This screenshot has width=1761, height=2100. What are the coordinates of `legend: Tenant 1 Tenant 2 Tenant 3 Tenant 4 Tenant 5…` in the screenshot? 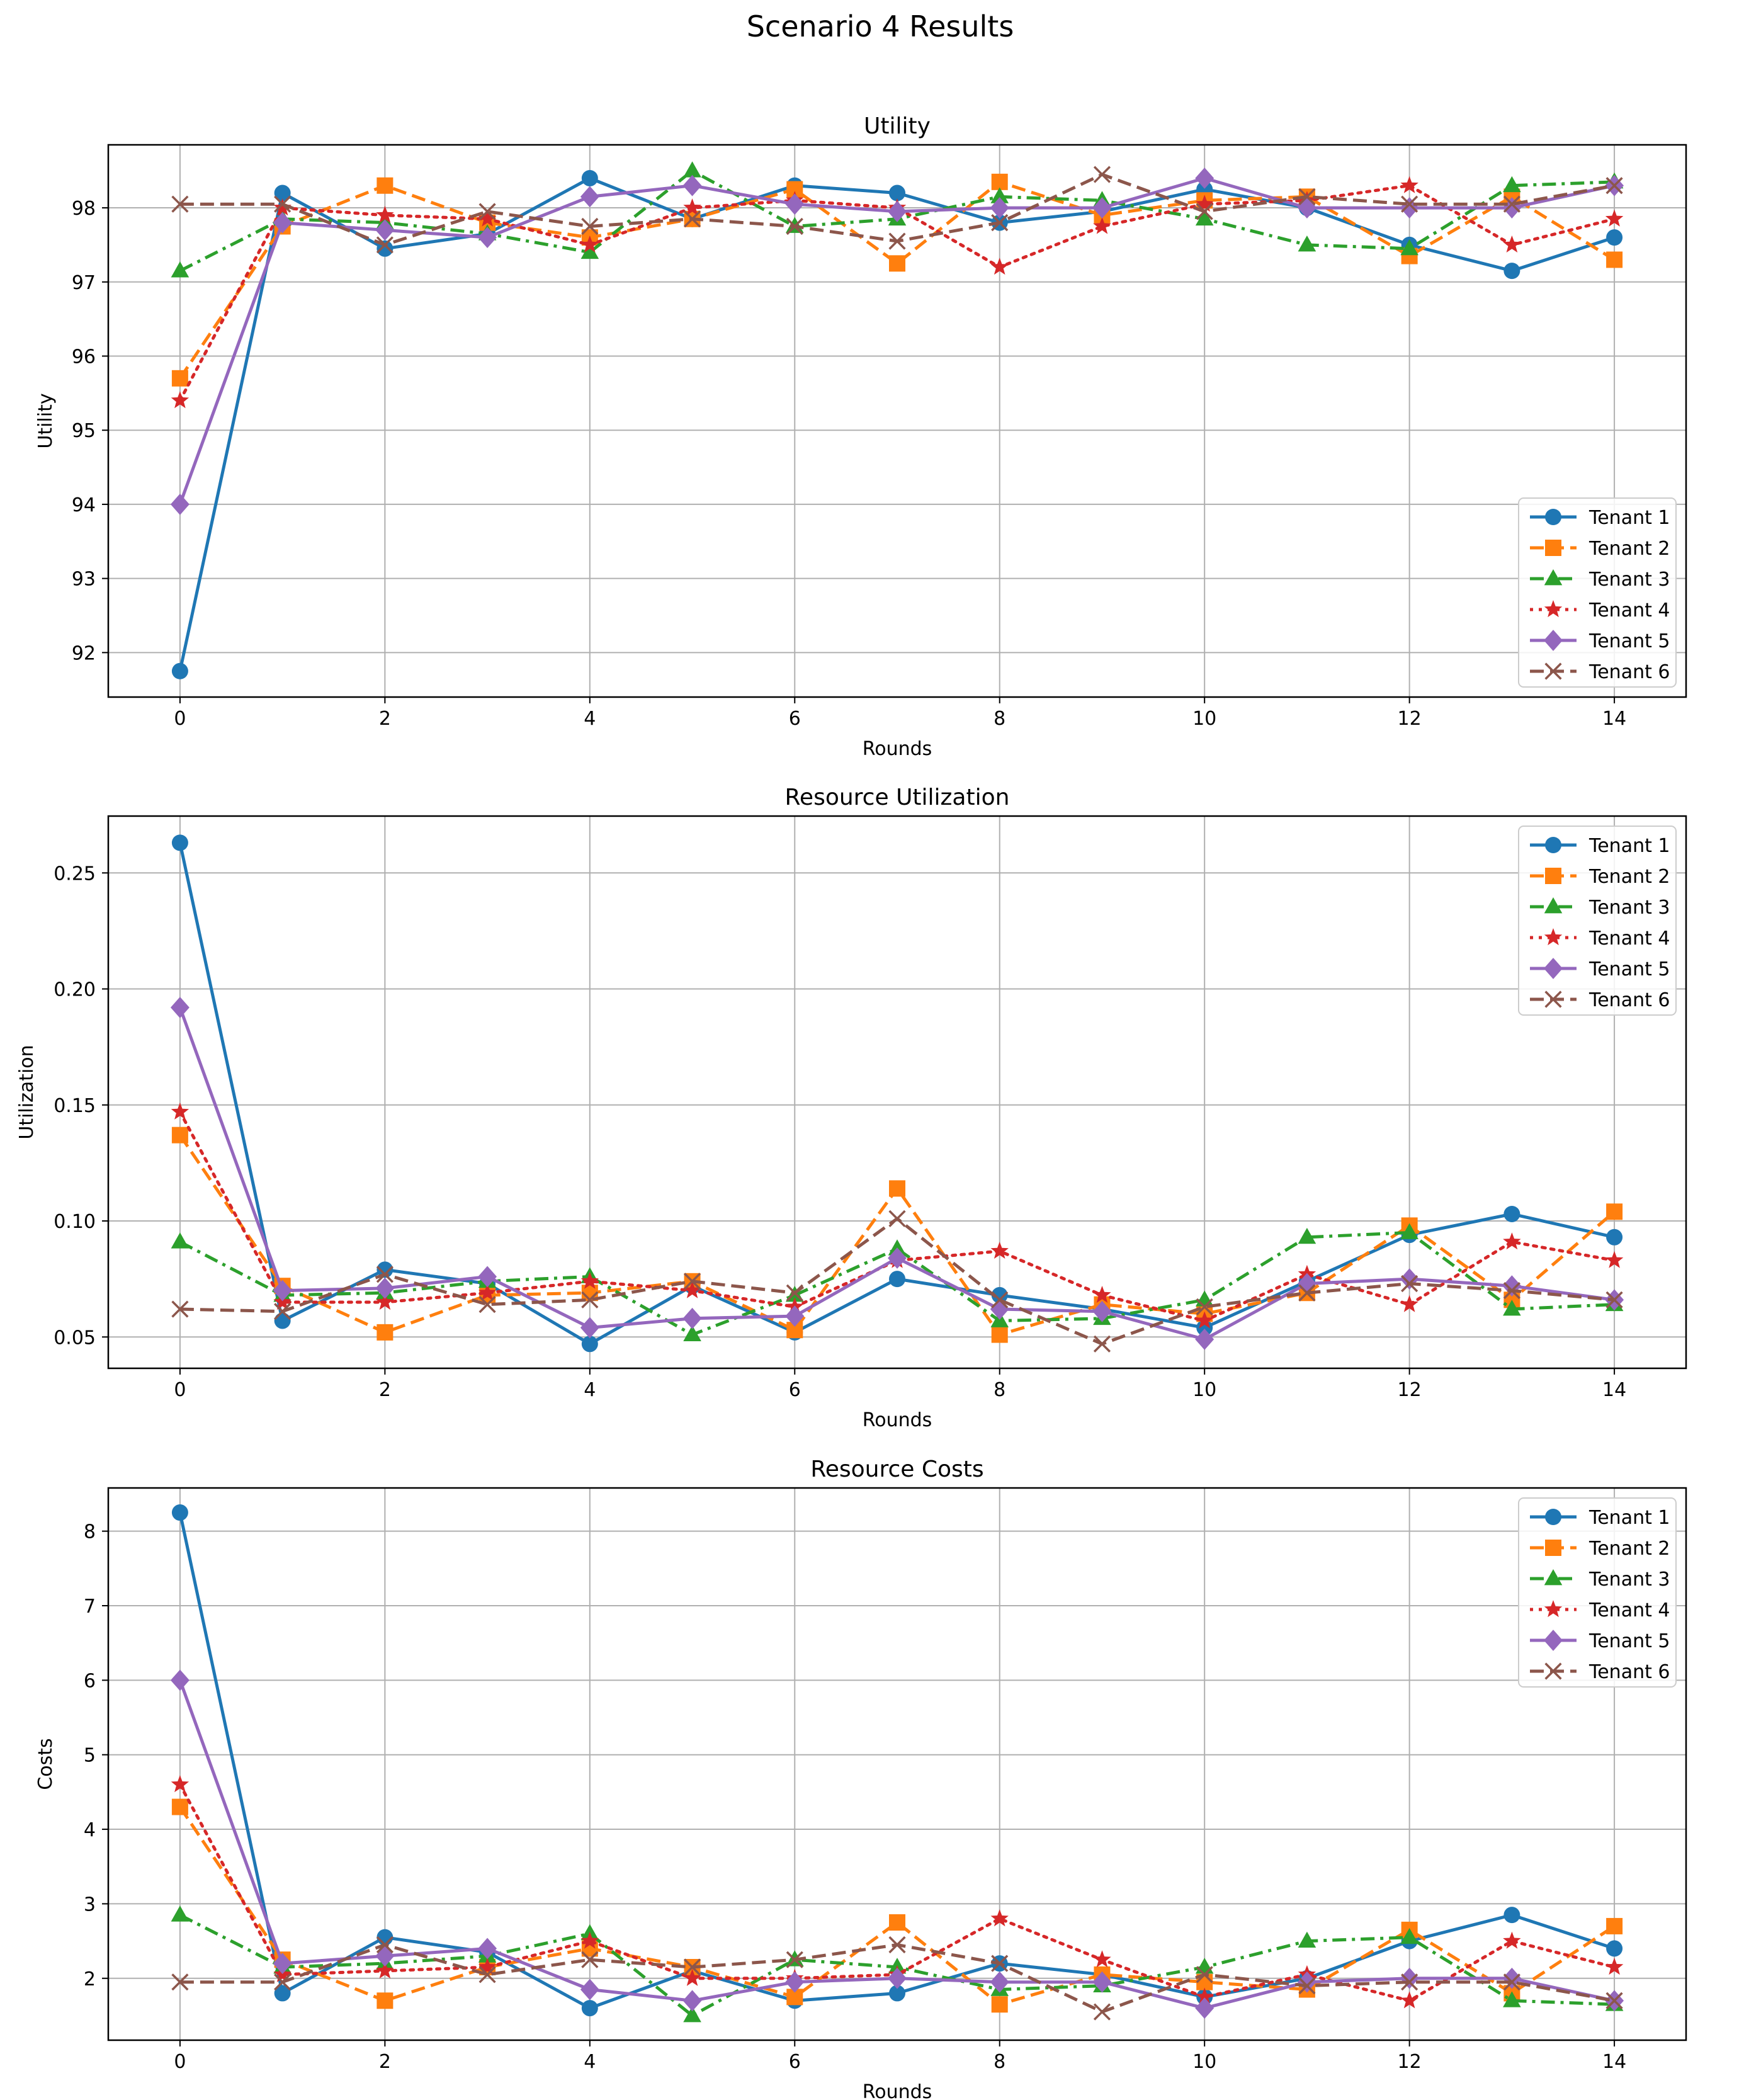 It's located at (1598, 592).